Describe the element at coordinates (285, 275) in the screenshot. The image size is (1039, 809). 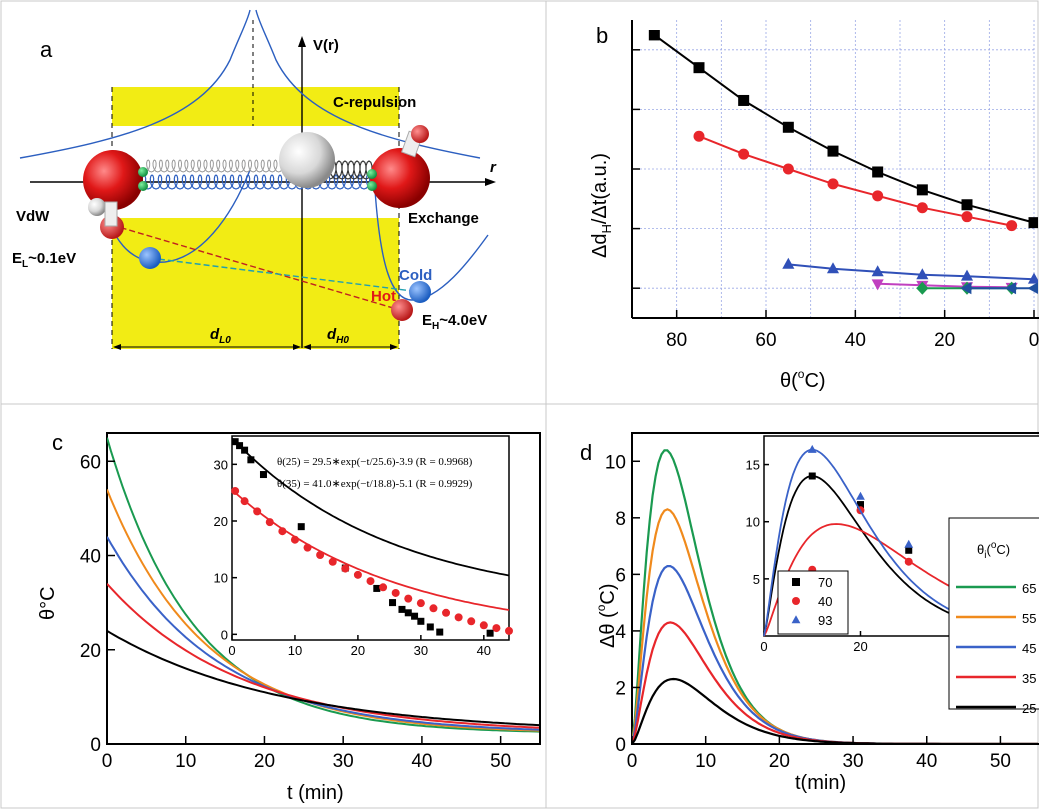
I see `cold-transition-line` at that location.